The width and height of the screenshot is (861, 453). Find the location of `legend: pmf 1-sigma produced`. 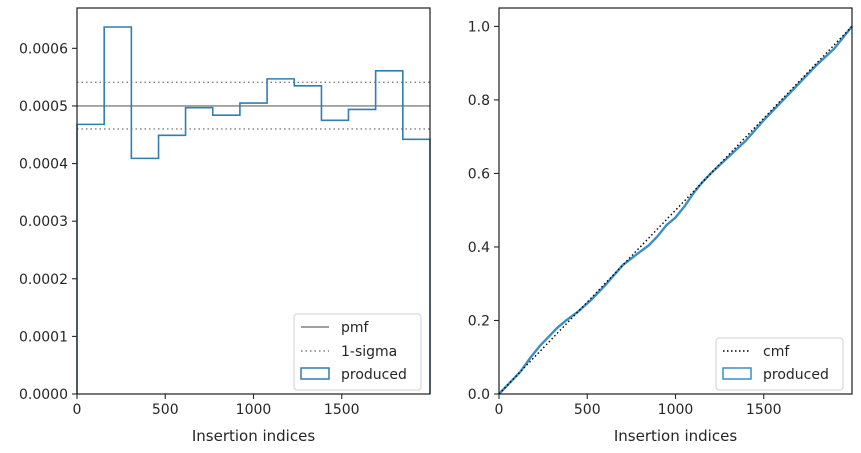

legend: pmf 1-sigma produced is located at coordinates (357, 352).